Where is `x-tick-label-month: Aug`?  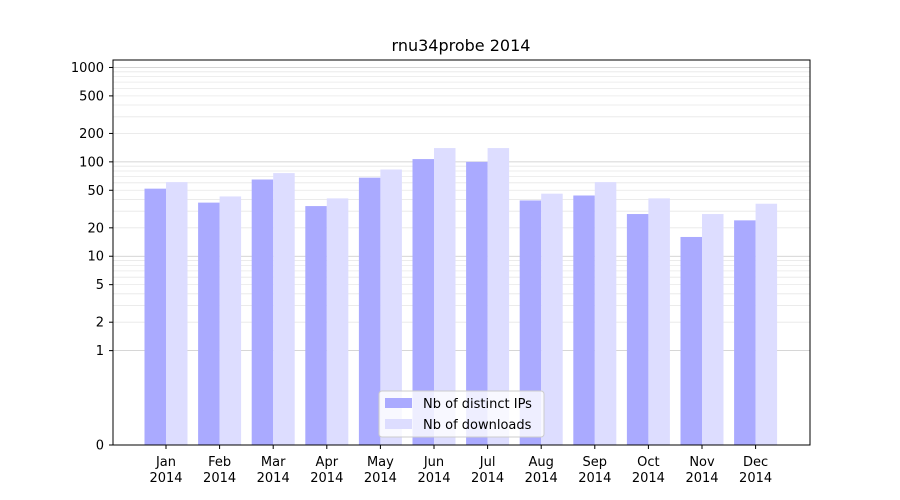 x-tick-label-month: Aug is located at coordinates (541, 462).